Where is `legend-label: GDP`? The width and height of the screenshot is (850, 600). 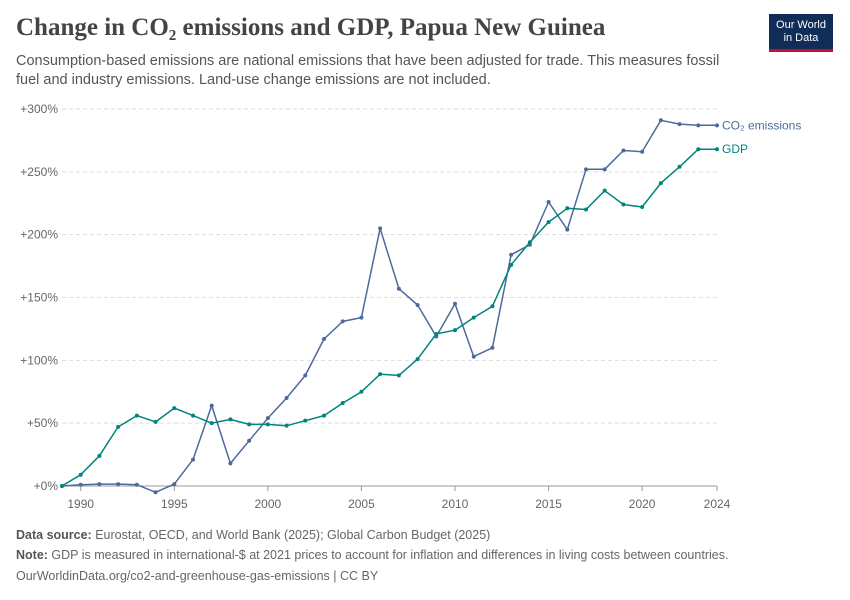
legend-label: GDP is located at coordinates (735, 149).